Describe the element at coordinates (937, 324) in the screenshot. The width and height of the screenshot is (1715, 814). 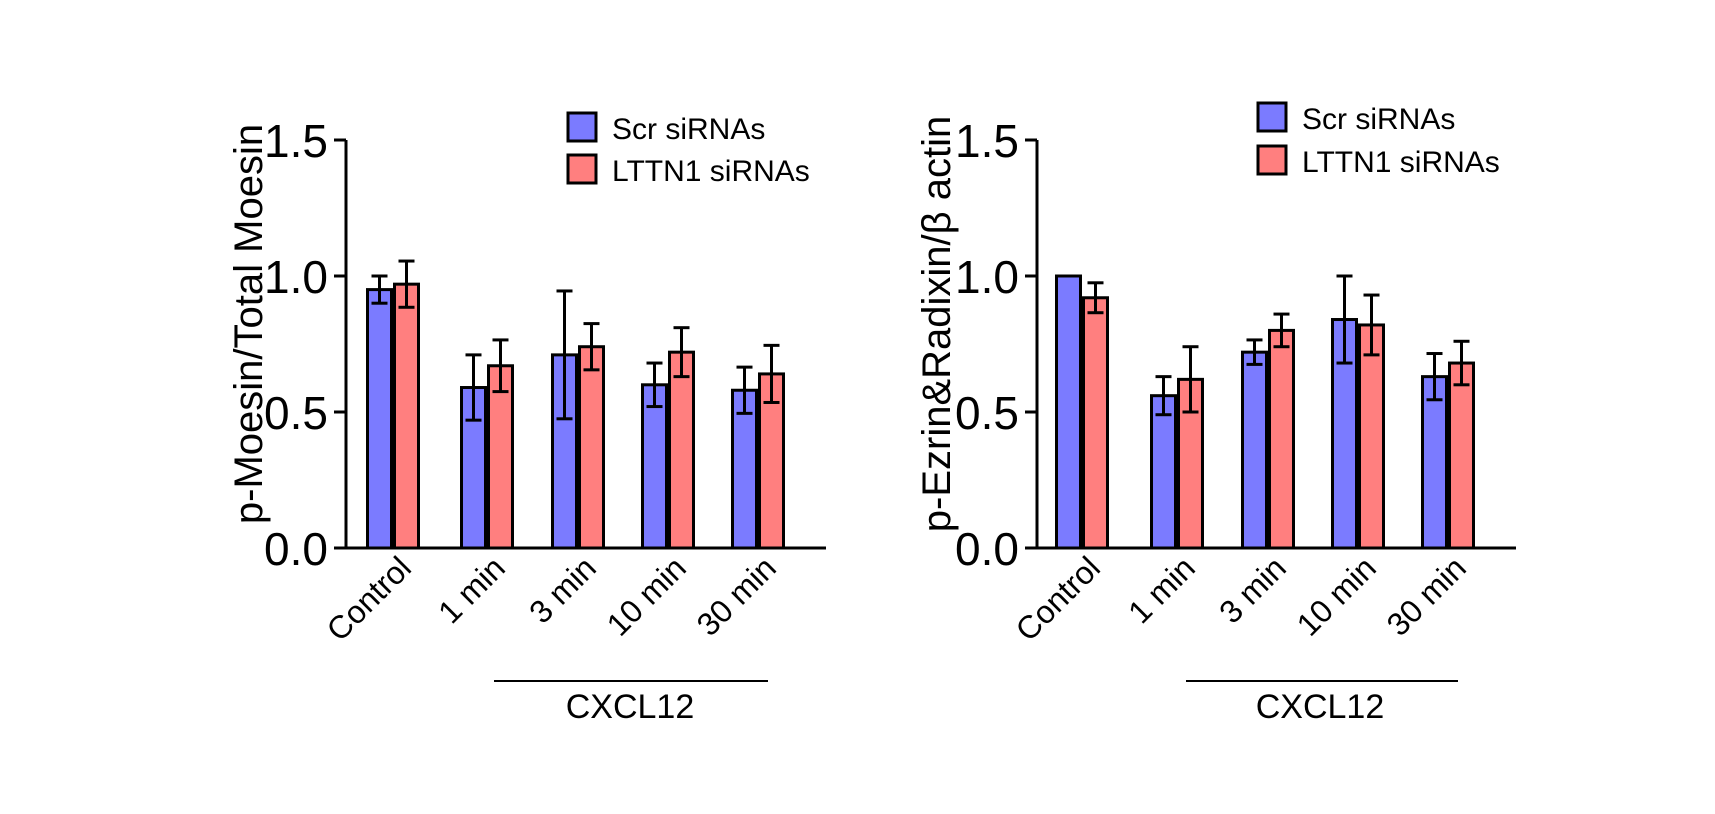
I see `y-axis-title: p-Ezrin&Radixin/β actin` at that location.